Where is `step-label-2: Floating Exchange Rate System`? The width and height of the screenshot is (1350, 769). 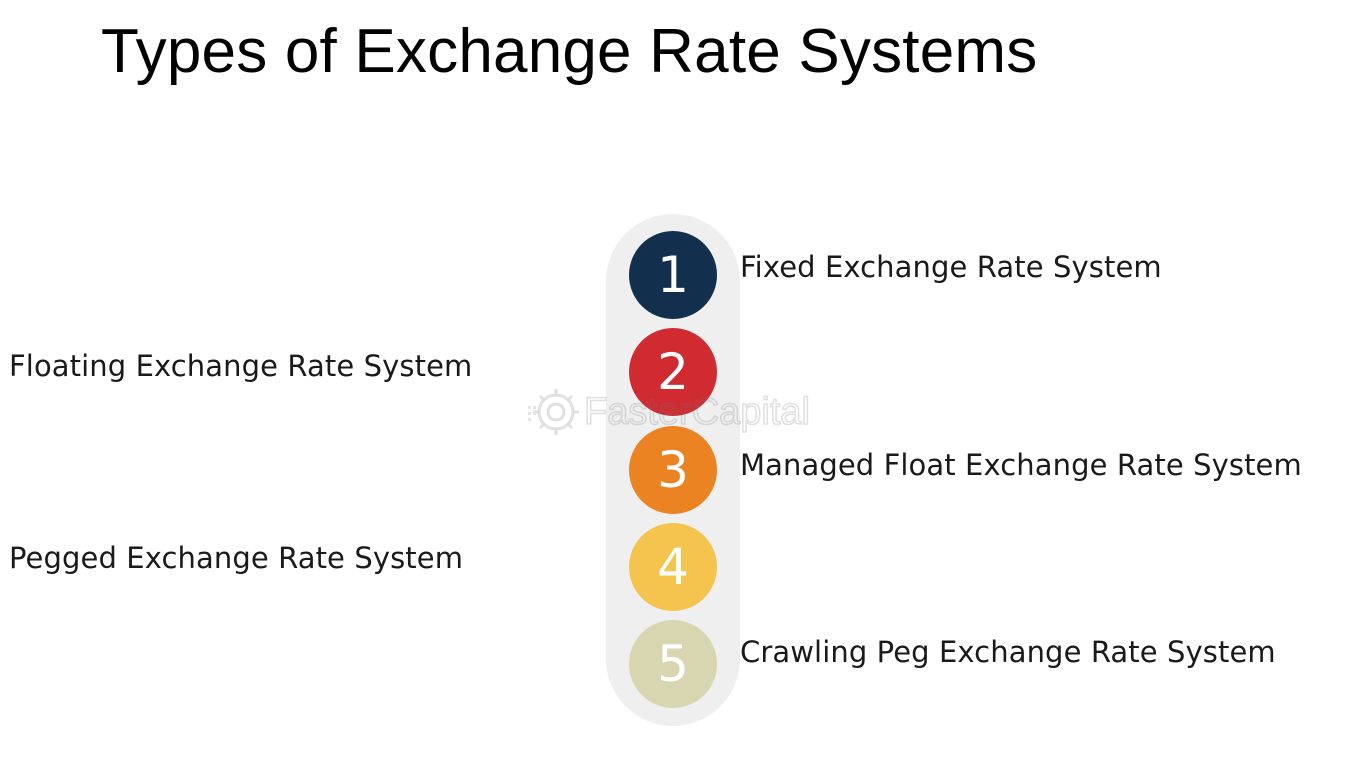
step-label-2: Floating Exchange Rate System is located at coordinates (241, 366).